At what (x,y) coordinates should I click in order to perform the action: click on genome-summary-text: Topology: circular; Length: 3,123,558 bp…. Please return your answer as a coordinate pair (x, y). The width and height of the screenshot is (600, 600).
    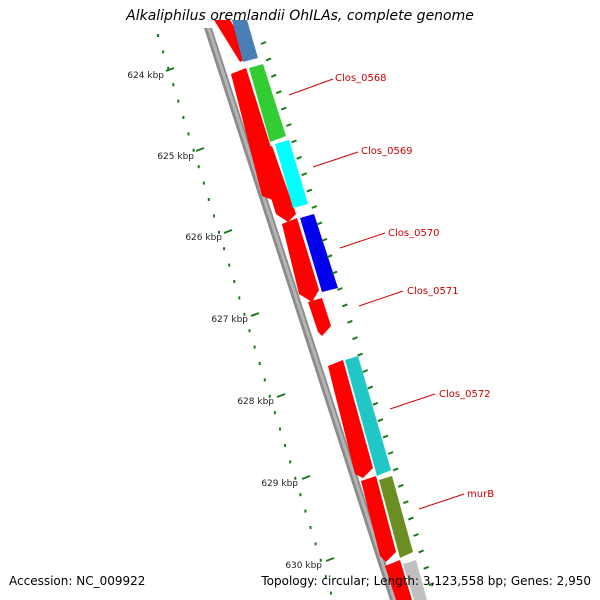
    Looking at the image, I should click on (426, 581).